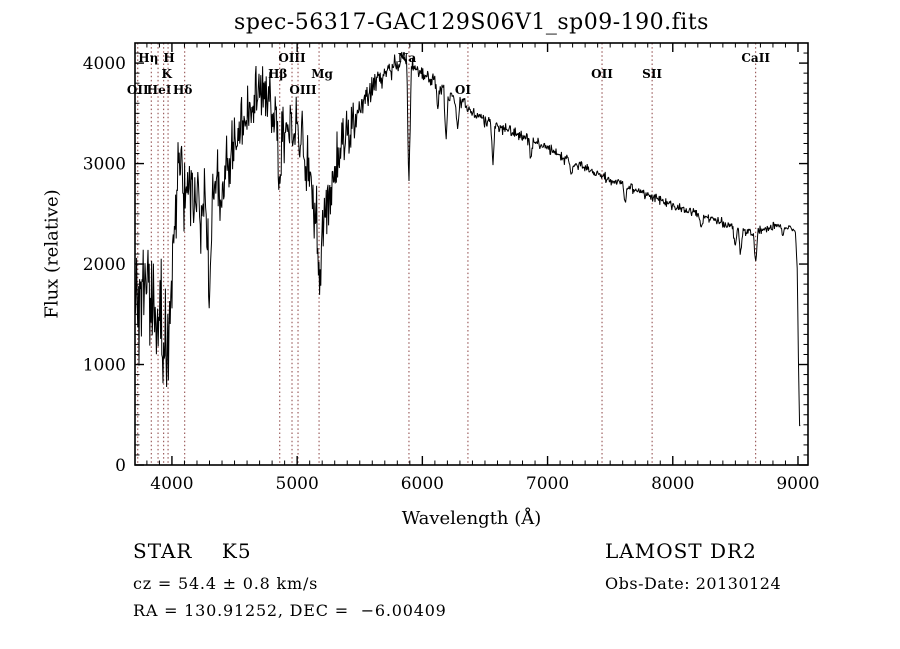 Image resolution: width=900 pixels, height=649 pixels. Describe the element at coordinates (226, 583) in the screenshot. I see `radial-velocity-label: cz = 54.4 ± 0.8 km/s` at that location.